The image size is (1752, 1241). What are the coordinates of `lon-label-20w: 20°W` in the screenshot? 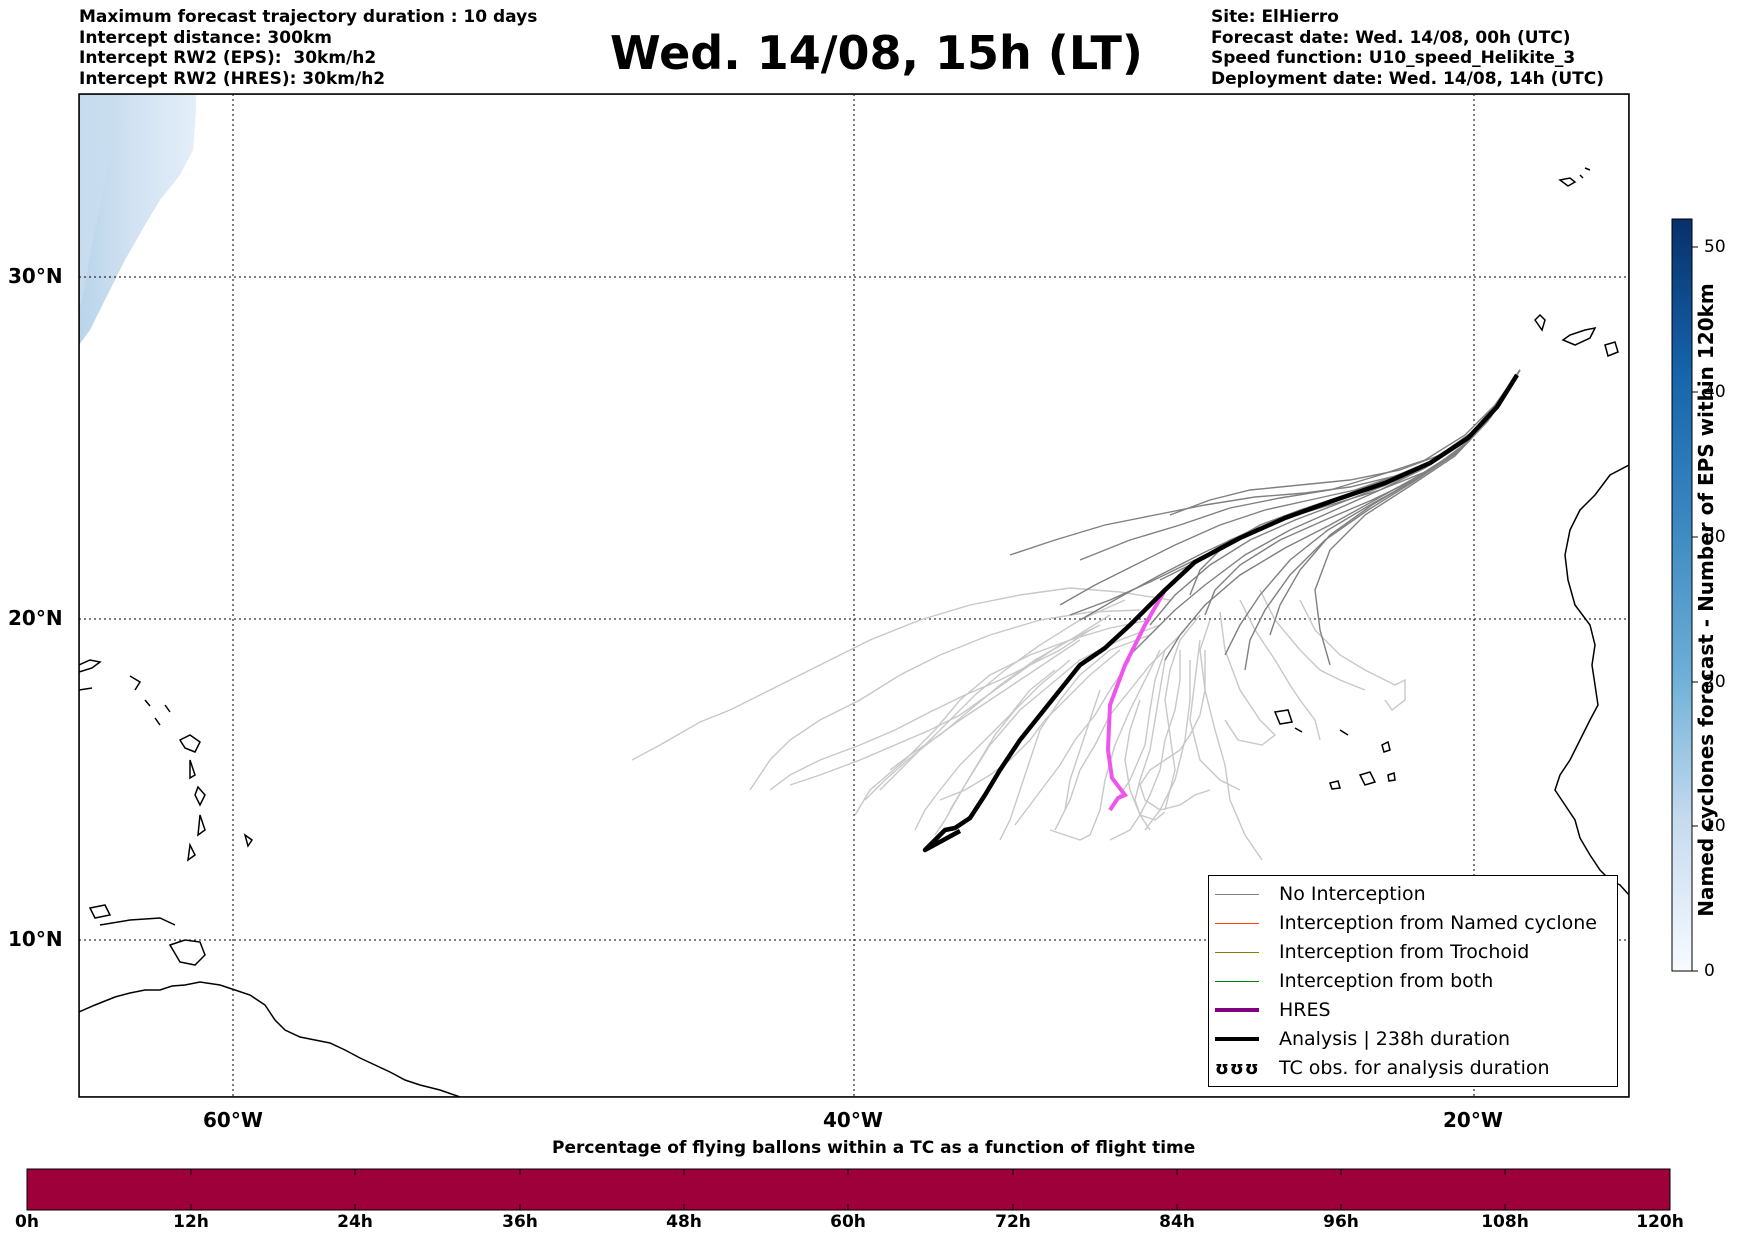 It's located at (1473, 1120).